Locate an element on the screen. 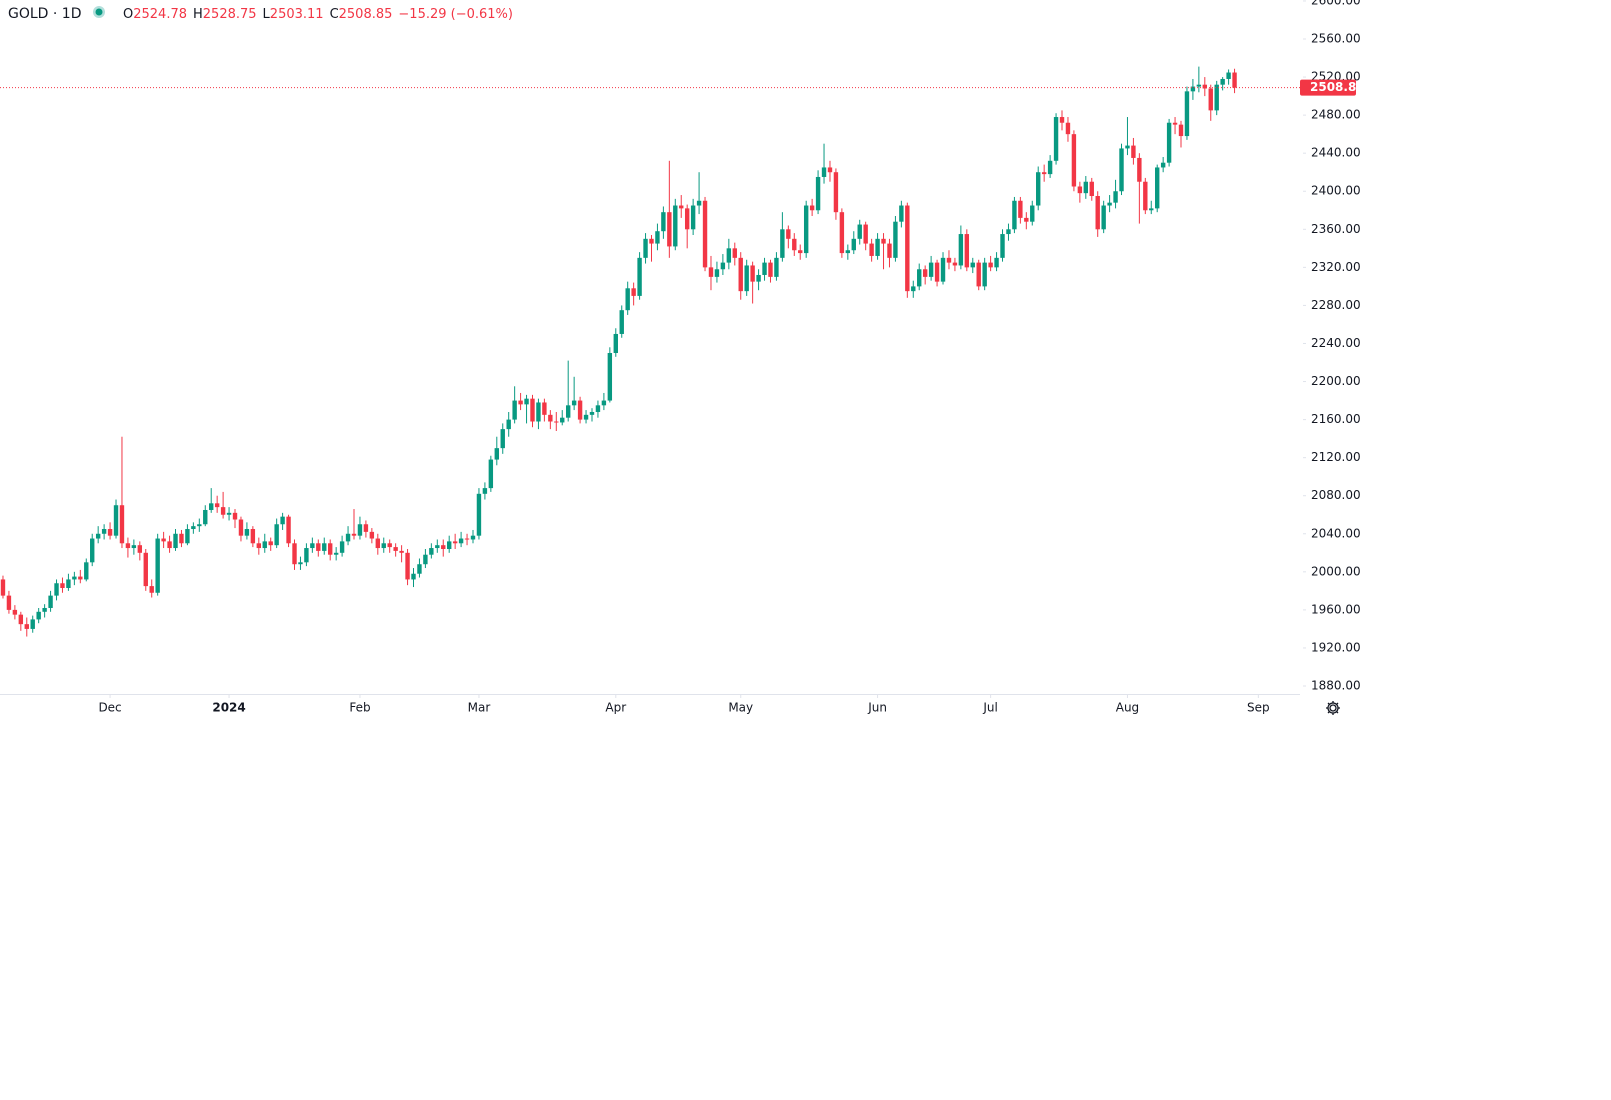  x-tick-label: Apr is located at coordinates (615, 708).